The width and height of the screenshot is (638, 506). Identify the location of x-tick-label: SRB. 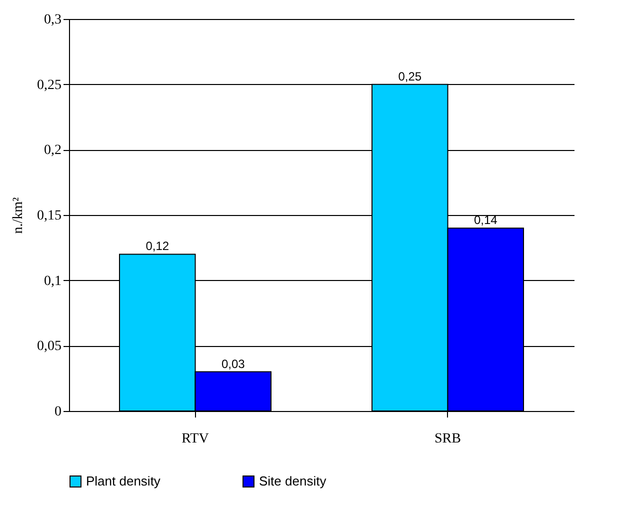
(447, 439).